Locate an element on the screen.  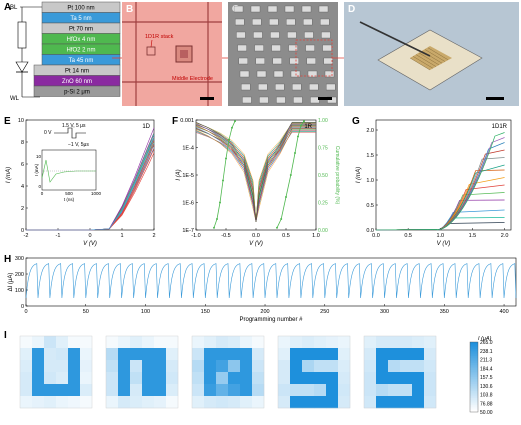
pulse-zero-label: 0 V is located at coordinates (48, 133).